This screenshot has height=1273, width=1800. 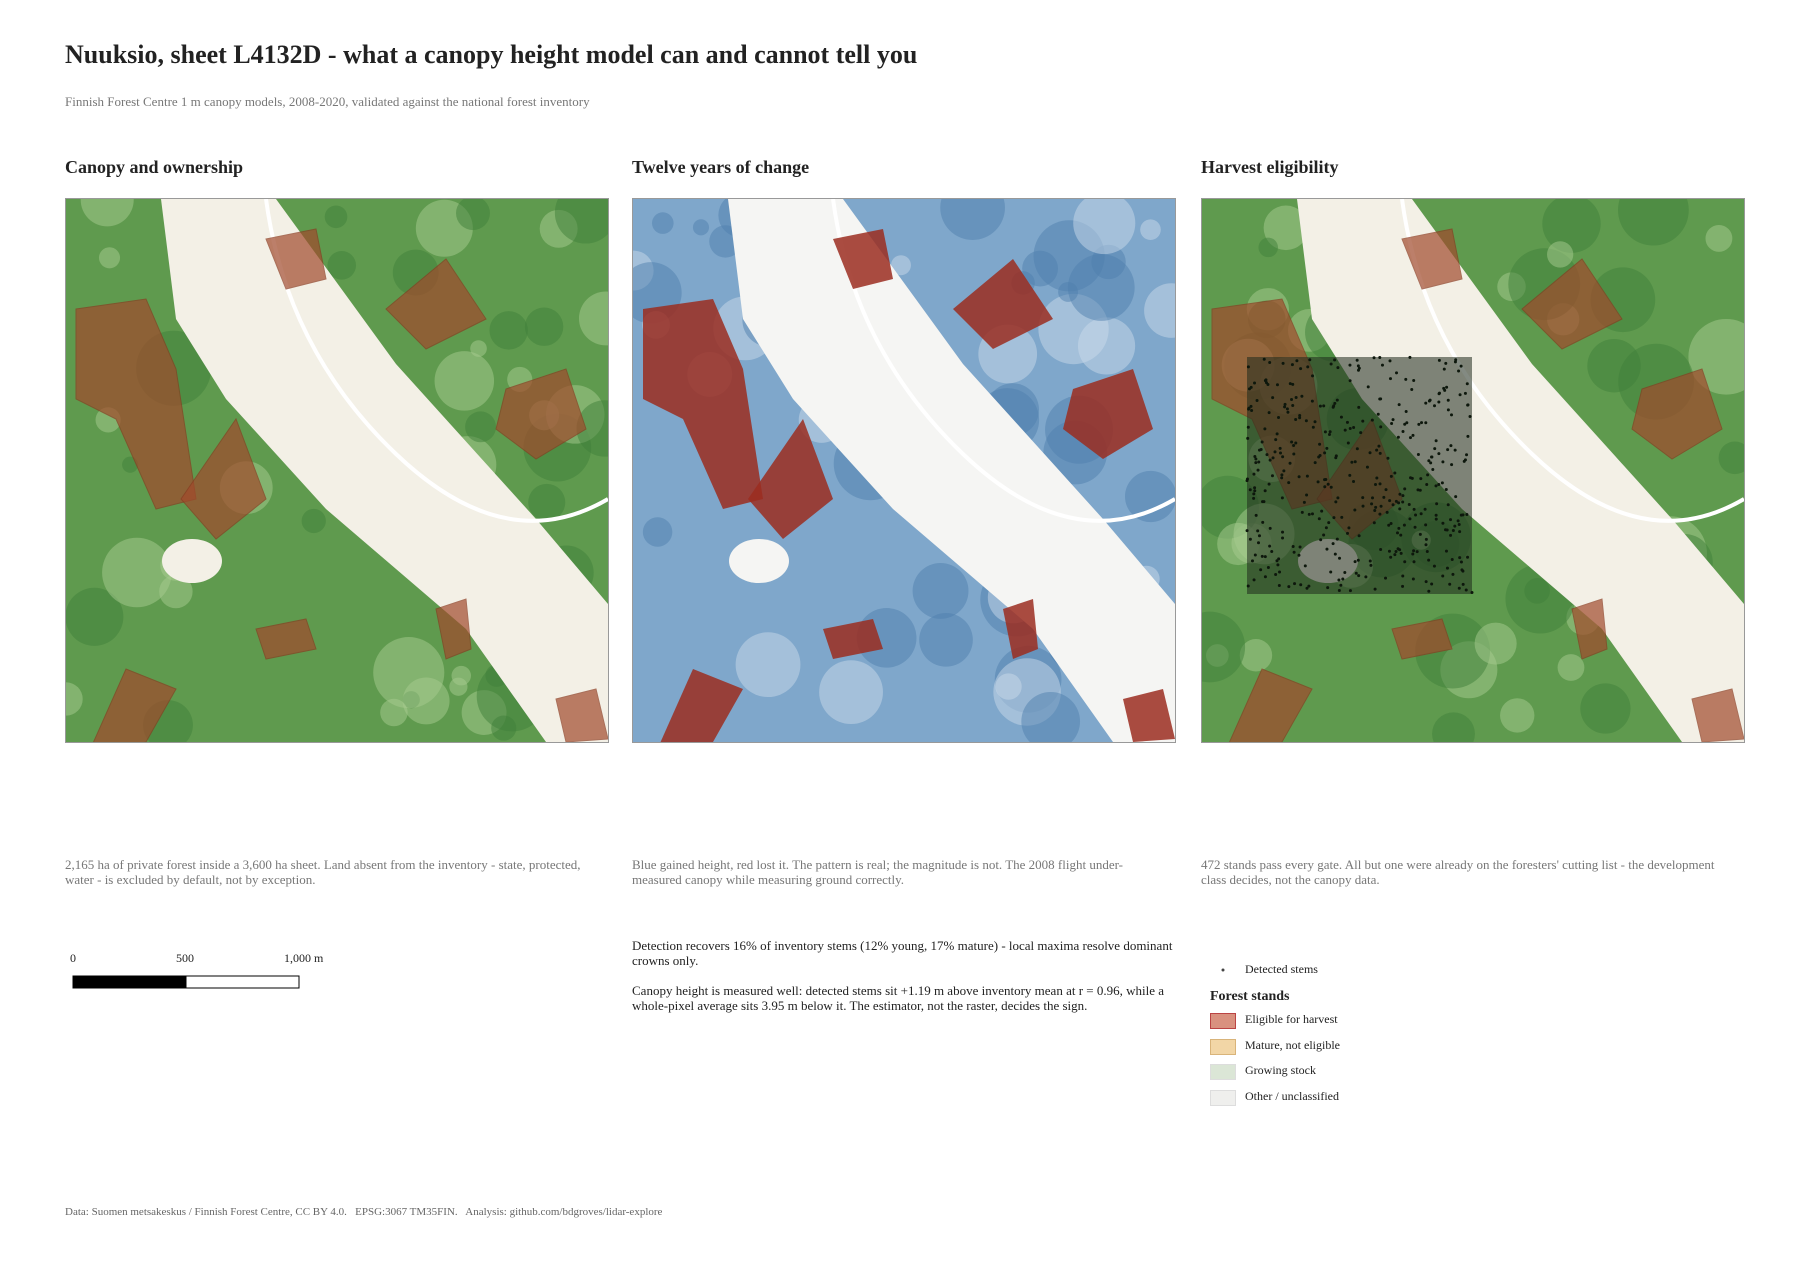 What do you see at coordinates (242, 982) in the screenshot?
I see `scale-segment` at bounding box center [242, 982].